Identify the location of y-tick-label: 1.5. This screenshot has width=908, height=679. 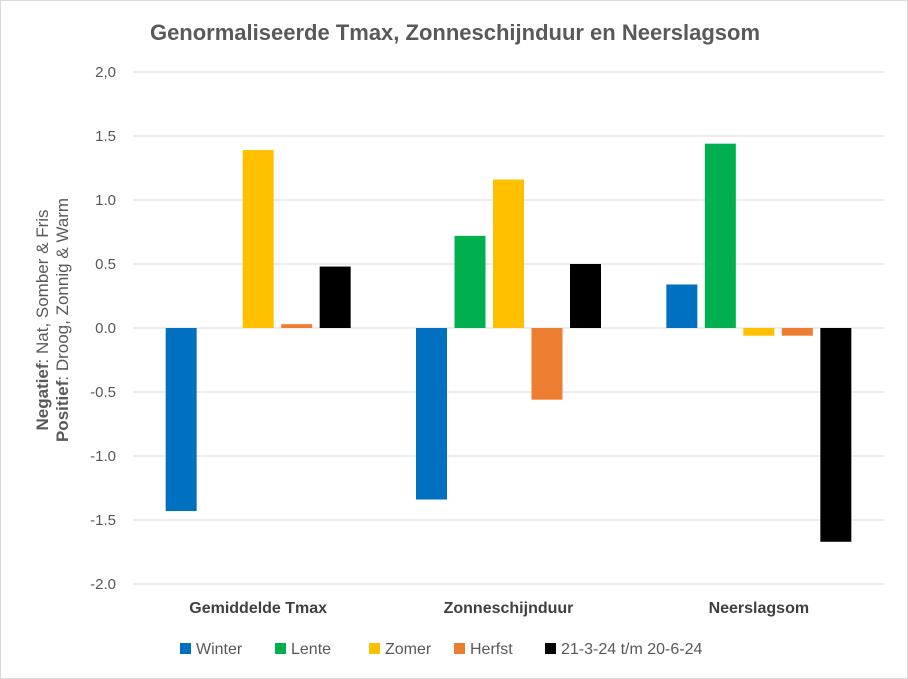
(105, 136).